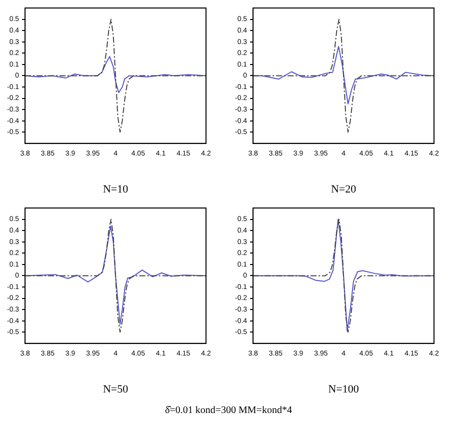 This screenshot has height=429, width=457. Describe the element at coordinates (228, 411) in the screenshot. I see `text: δ̂=0.01 kond=300 MM=kond*4` at that location.